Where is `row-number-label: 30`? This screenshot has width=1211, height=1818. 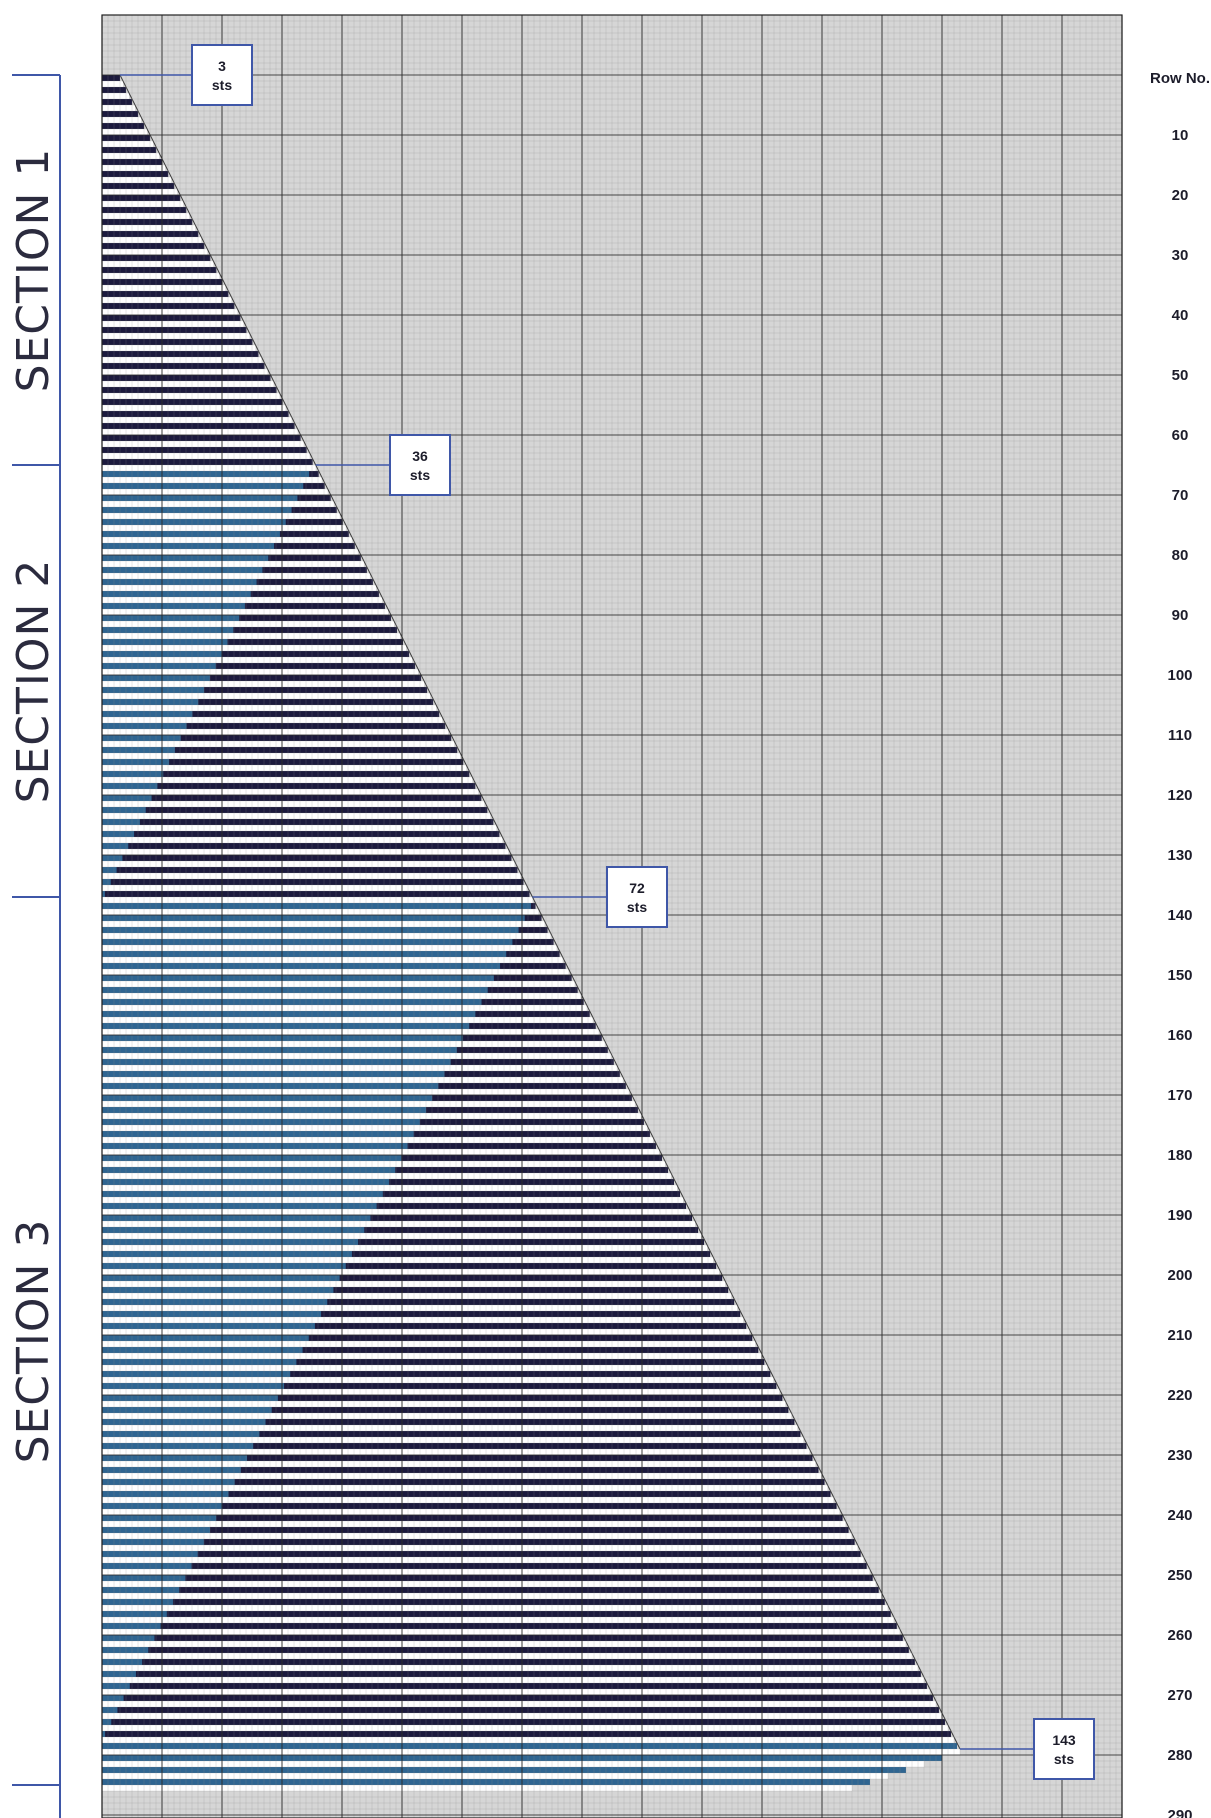
row-number-label: 30 is located at coordinates (1180, 255).